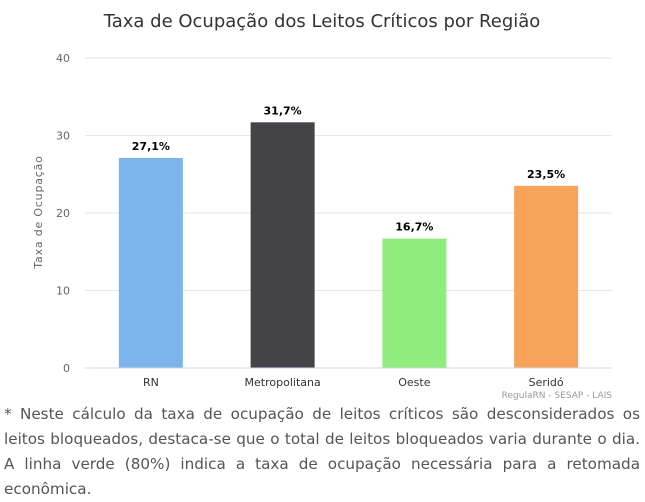 Image resolution: width=645 pixels, height=502 pixels. I want to click on x-tick-label: Oeste, so click(414, 382).